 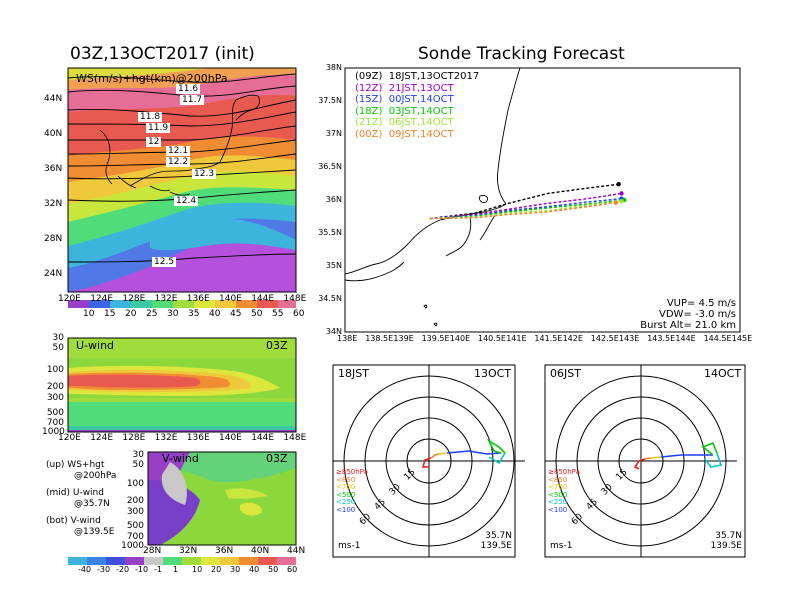 What do you see at coordinates (492, 338) in the screenshot?
I see `track-x-tick: 140.5E` at bounding box center [492, 338].